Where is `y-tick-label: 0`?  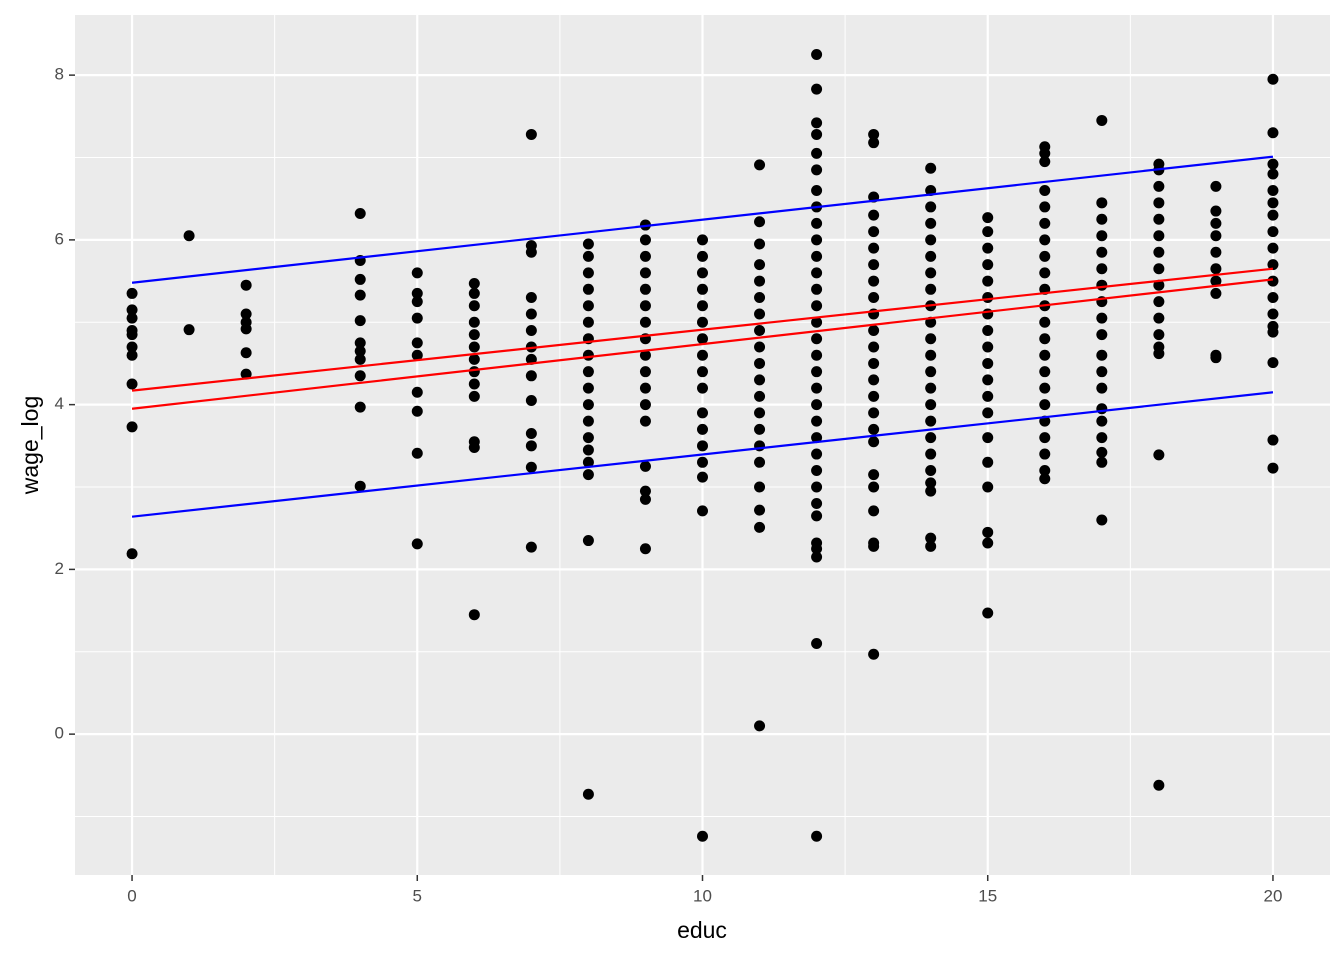
y-tick-label: 0 is located at coordinates (59, 733).